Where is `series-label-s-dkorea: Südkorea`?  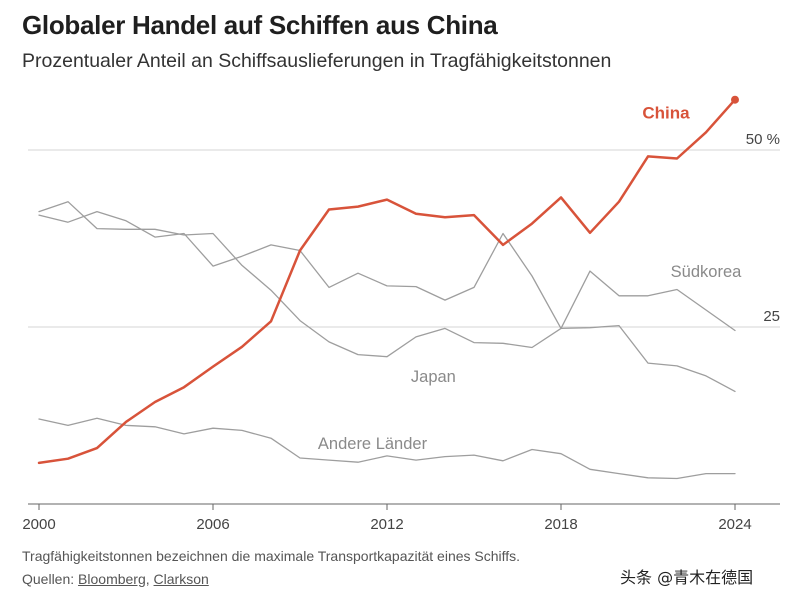 series-label-s-dkorea: Südkorea is located at coordinates (706, 272).